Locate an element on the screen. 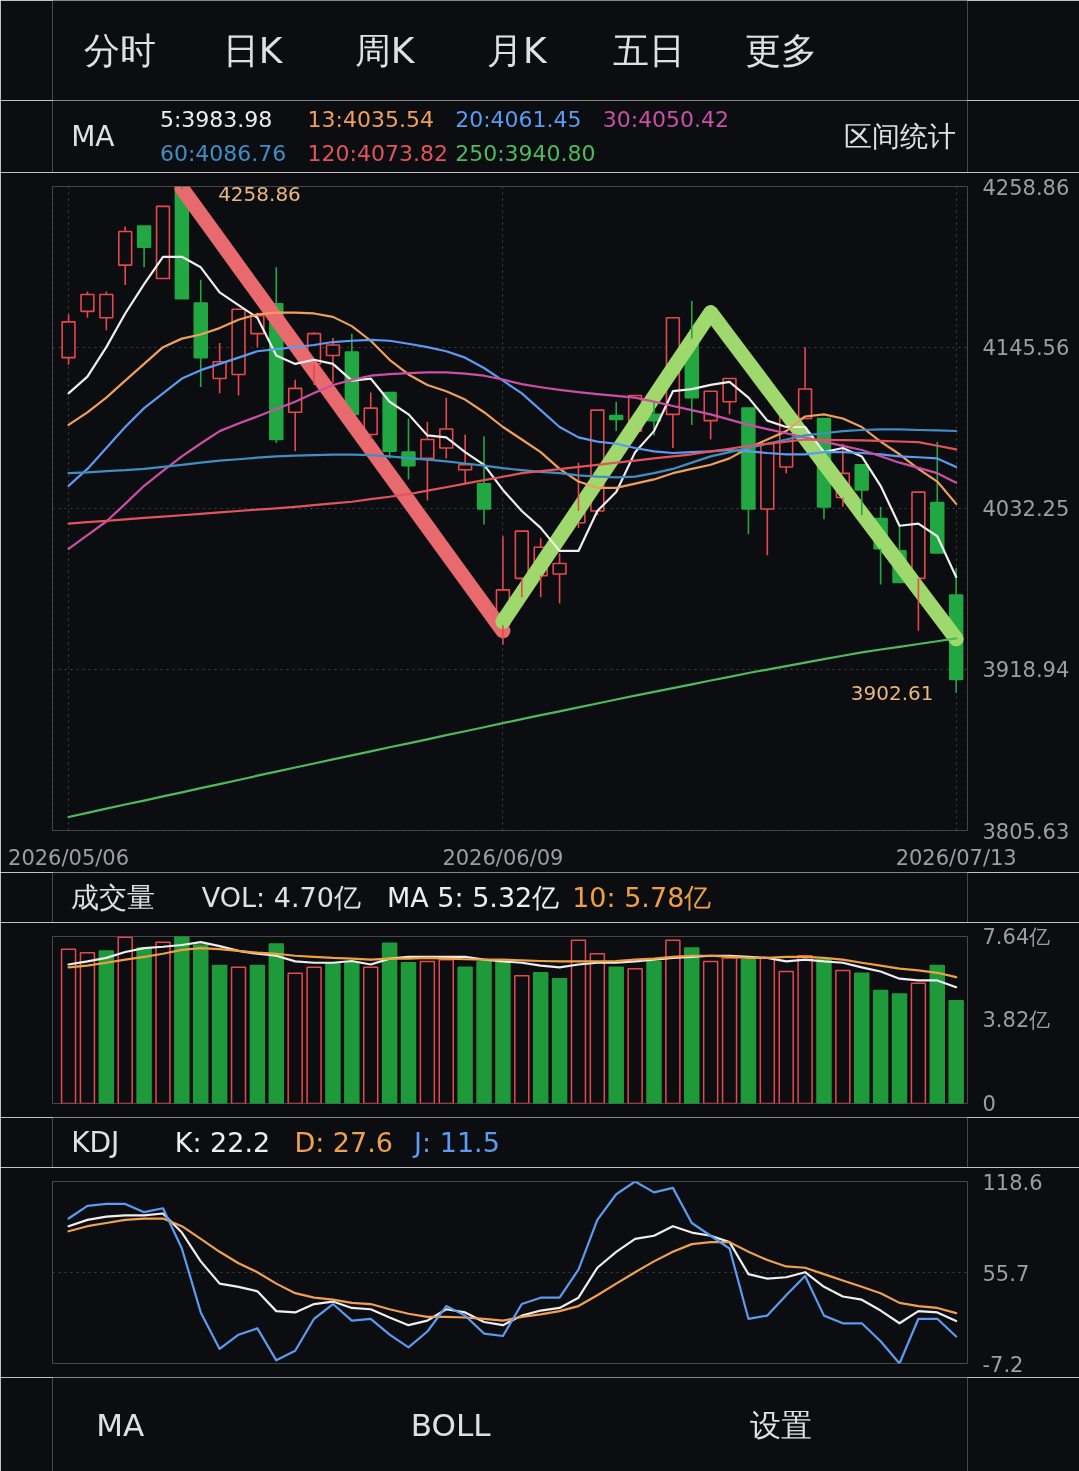  y-tick-label: -7.2 is located at coordinates (1003, 1364).